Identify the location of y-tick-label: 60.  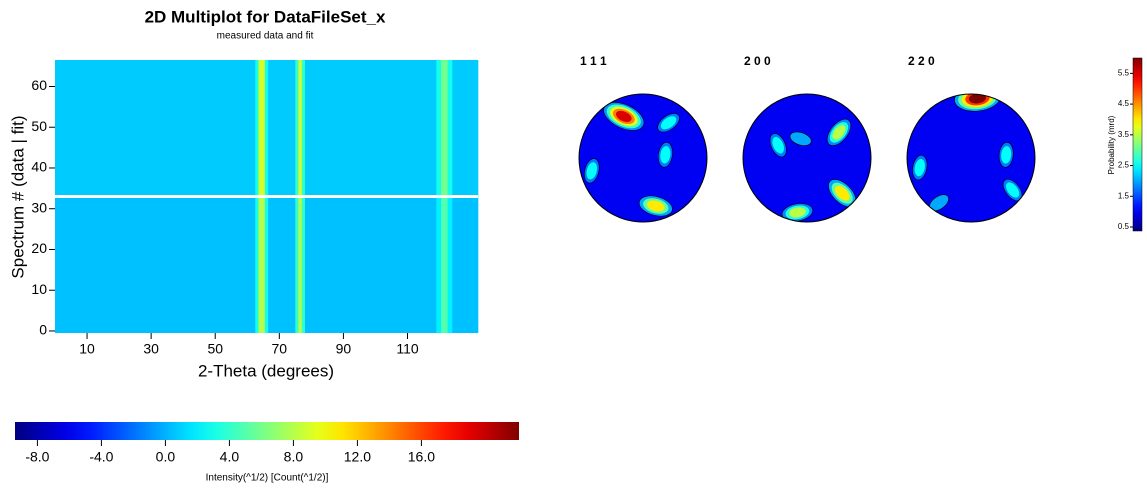
(39, 85).